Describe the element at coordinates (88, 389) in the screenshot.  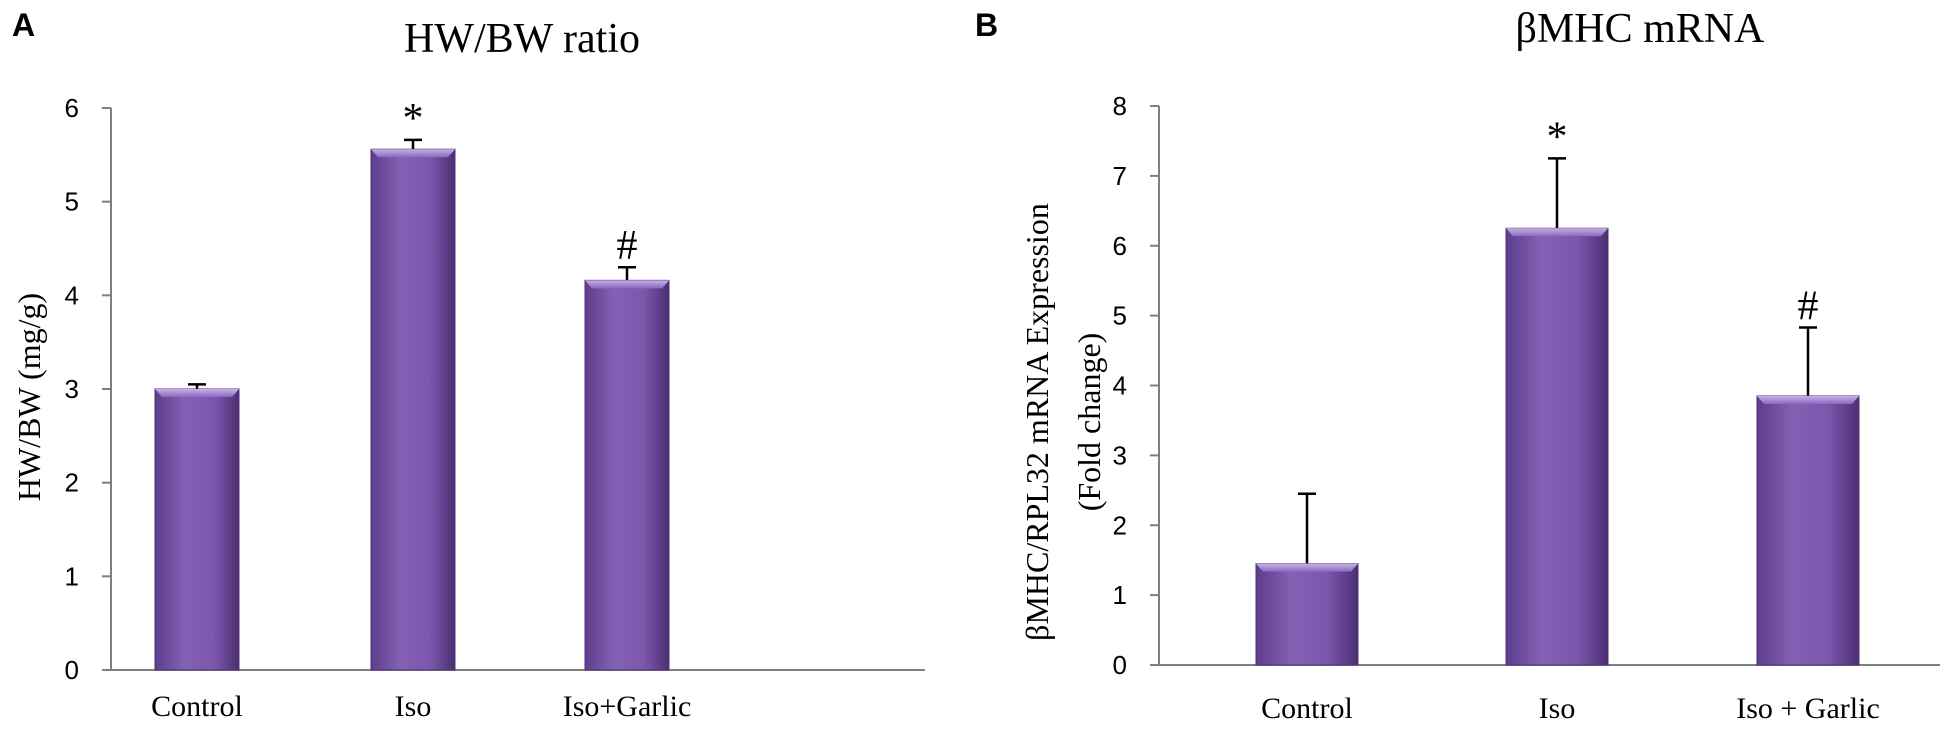
I see `panel-a-y-ticks: 0 1 2 3 4 5 6` at that location.